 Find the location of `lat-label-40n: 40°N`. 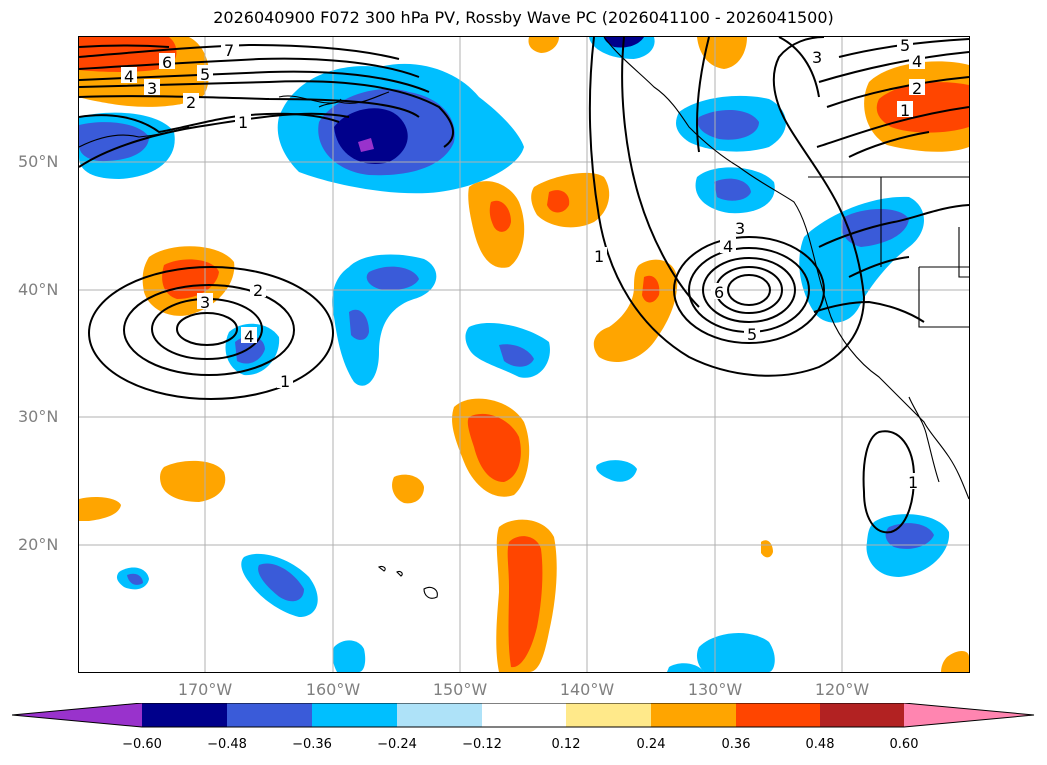

lat-label-40n: 40°N is located at coordinates (38, 289).